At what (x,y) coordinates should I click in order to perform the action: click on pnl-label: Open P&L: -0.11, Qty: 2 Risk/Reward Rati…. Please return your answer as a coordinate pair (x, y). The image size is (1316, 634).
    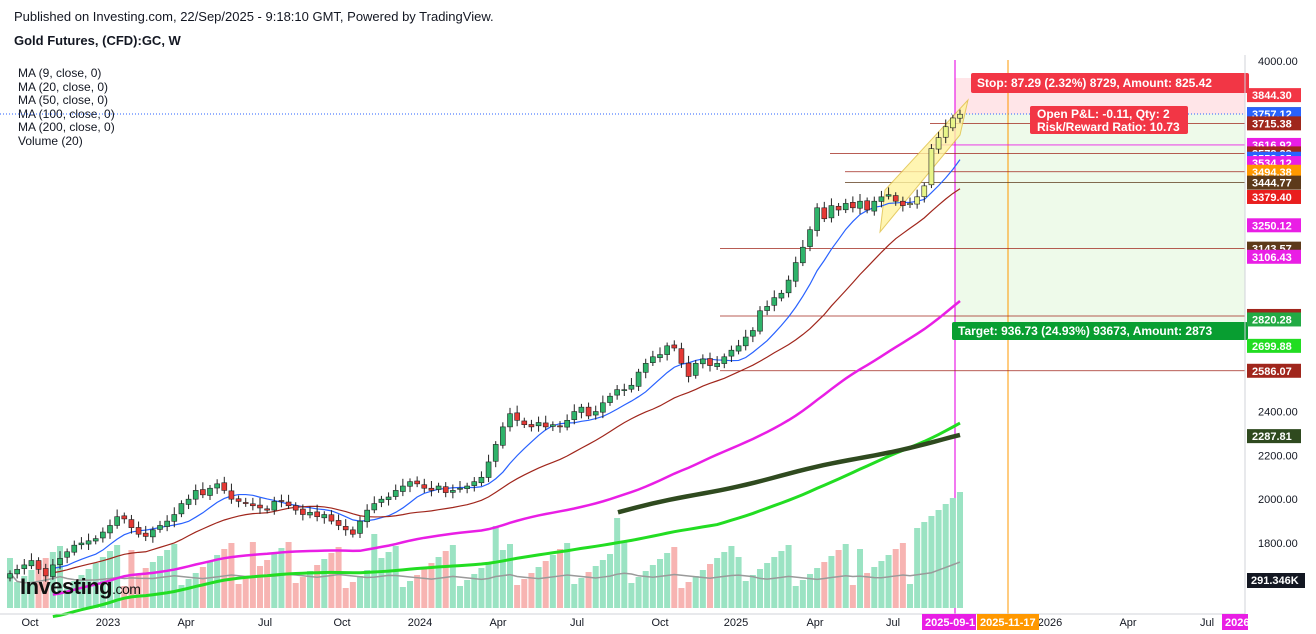
    Looking at the image, I should click on (1109, 120).